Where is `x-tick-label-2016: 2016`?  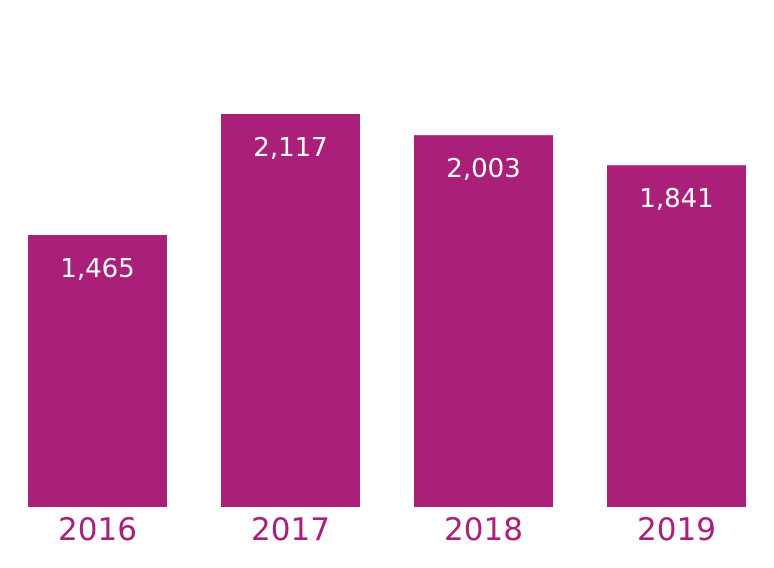 x-tick-label-2016: 2016 is located at coordinates (97, 530).